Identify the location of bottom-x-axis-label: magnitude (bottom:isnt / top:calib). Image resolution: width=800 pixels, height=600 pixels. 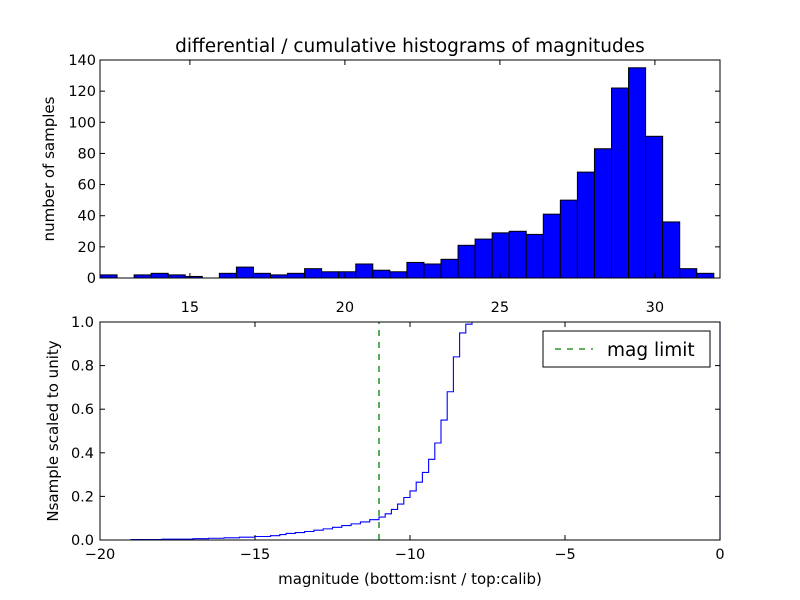
(410, 579).